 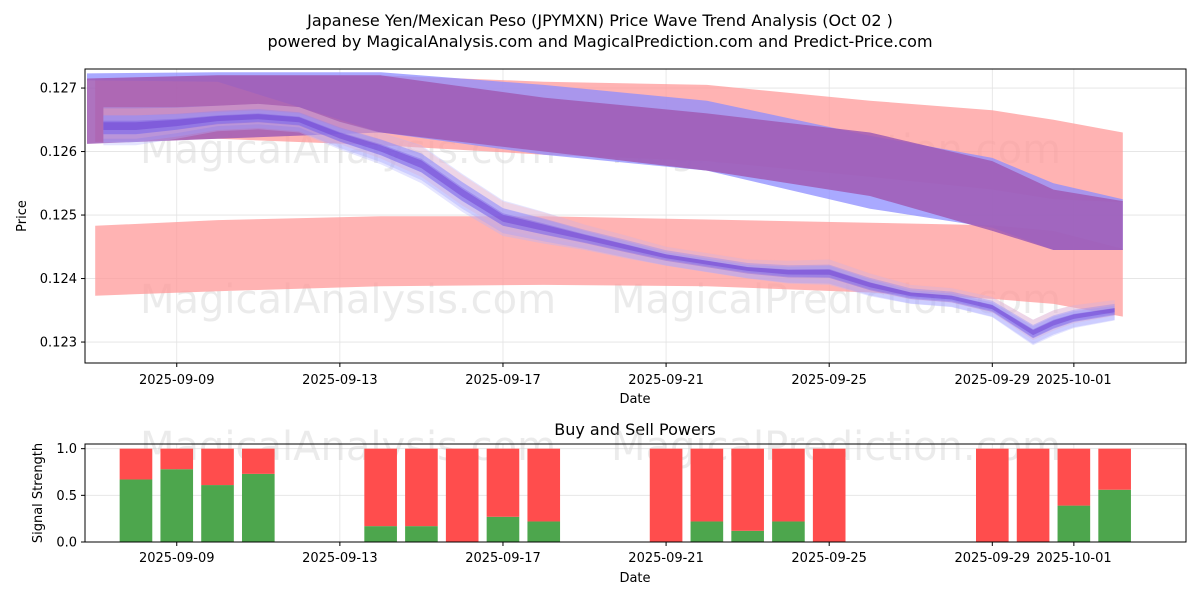 I want to click on powers-x-tick-label: 2025-09-21, so click(x=666, y=558).